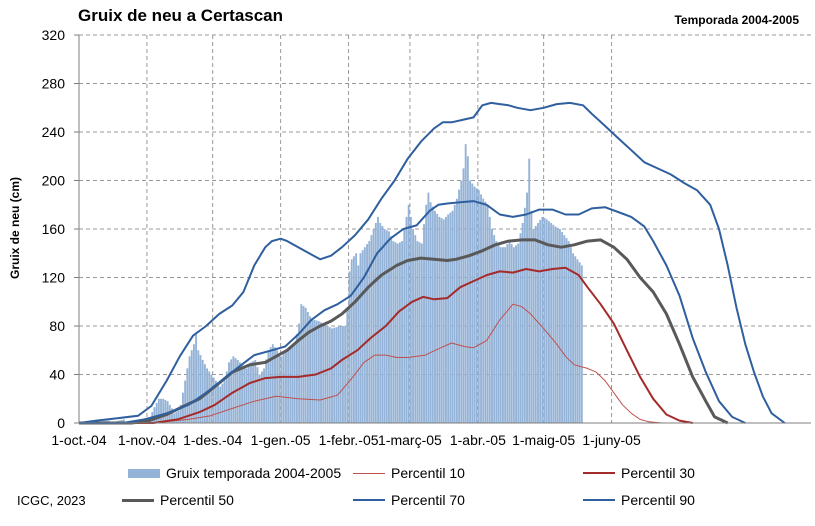  Describe the element at coordinates (54, 84) in the screenshot. I see `y-tick-label: 280` at that location.